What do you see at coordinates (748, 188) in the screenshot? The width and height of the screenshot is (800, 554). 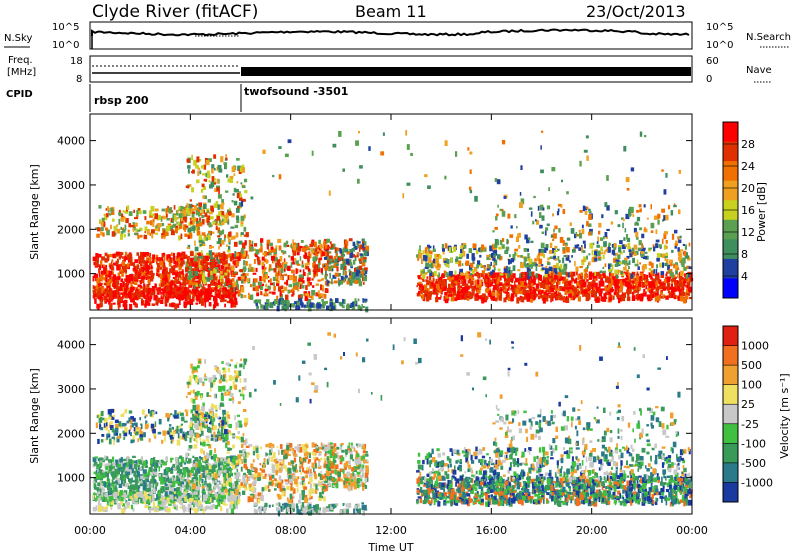 I see `colorbar-tick-label: 20` at bounding box center [748, 188].